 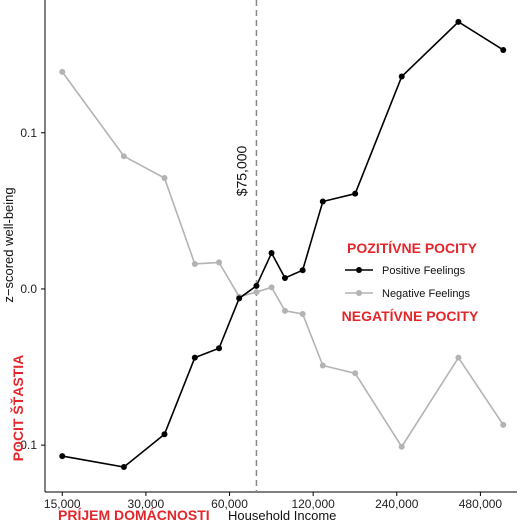 What do you see at coordinates (313, 504) in the screenshot?
I see `x-tick-label: 120,000` at bounding box center [313, 504].